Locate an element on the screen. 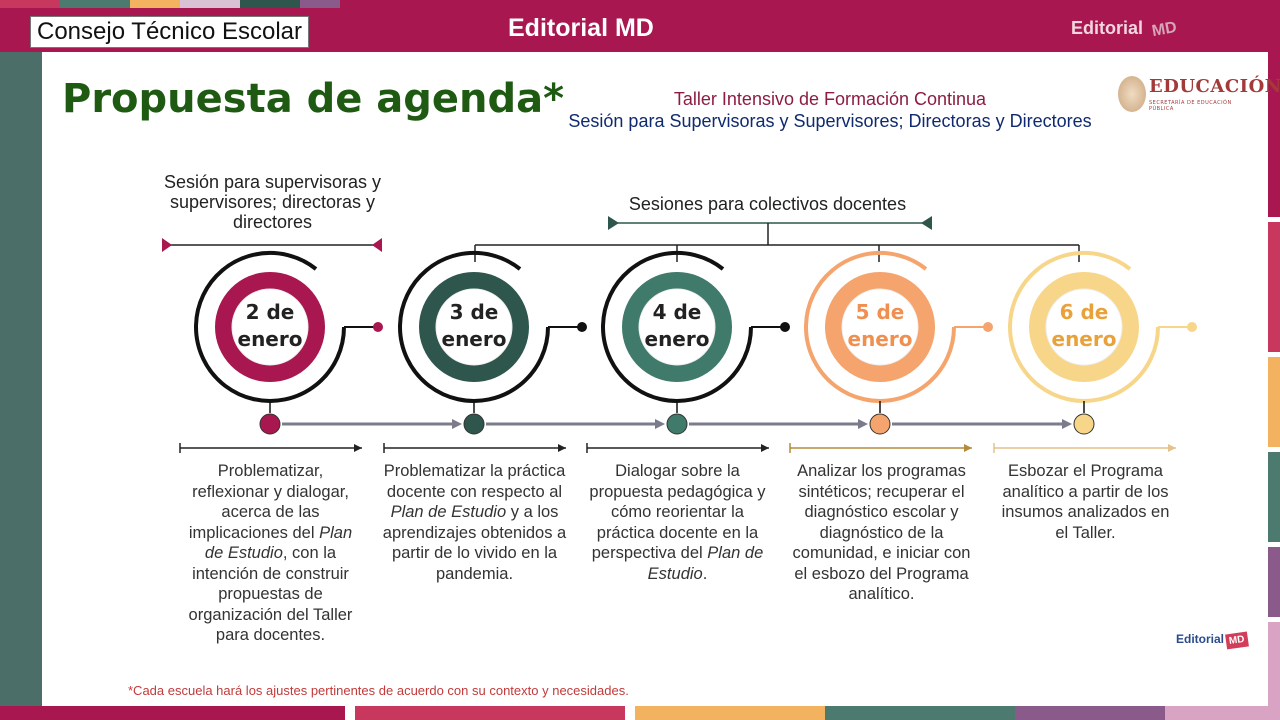 The height and width of the screenshot is (720, 1280). footer-logo: Editorial MD is located at coordinates (1212, 640).